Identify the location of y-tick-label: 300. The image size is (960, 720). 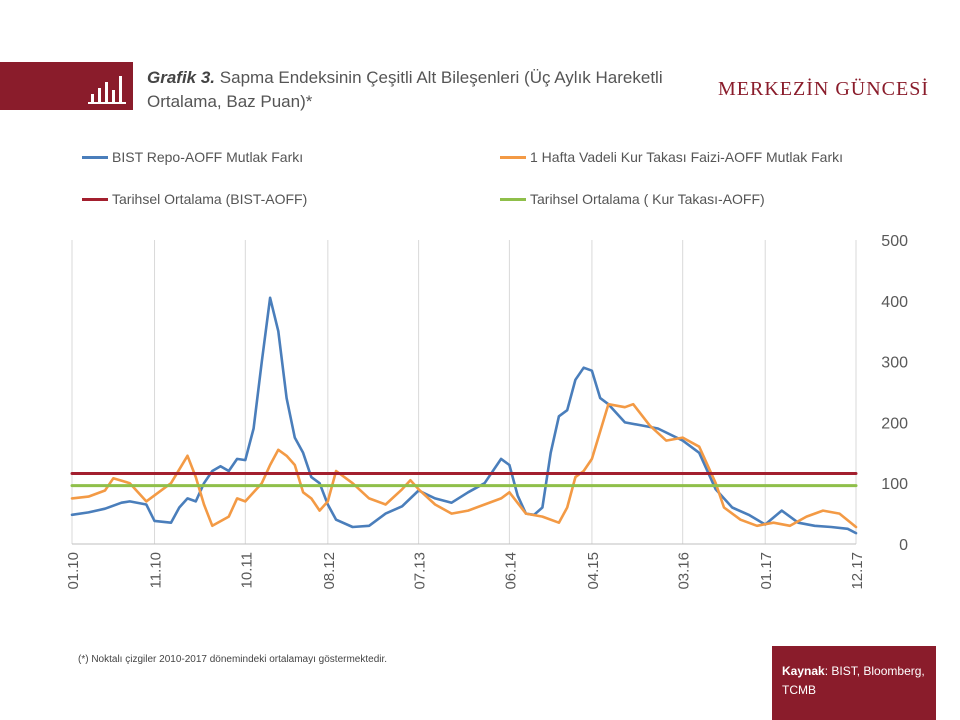
(894, 363).